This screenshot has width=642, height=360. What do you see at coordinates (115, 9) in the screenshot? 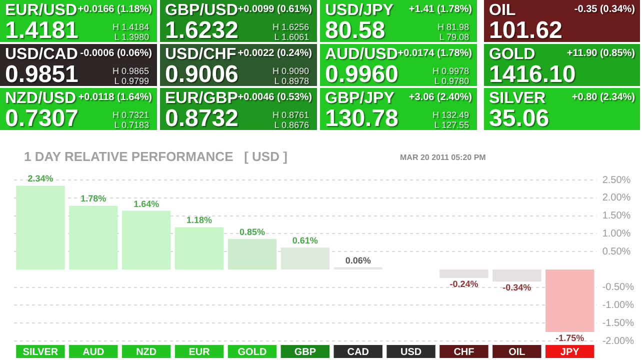
I see `text: +0.0166 (1.18%)` at bounding box center [115, 9].